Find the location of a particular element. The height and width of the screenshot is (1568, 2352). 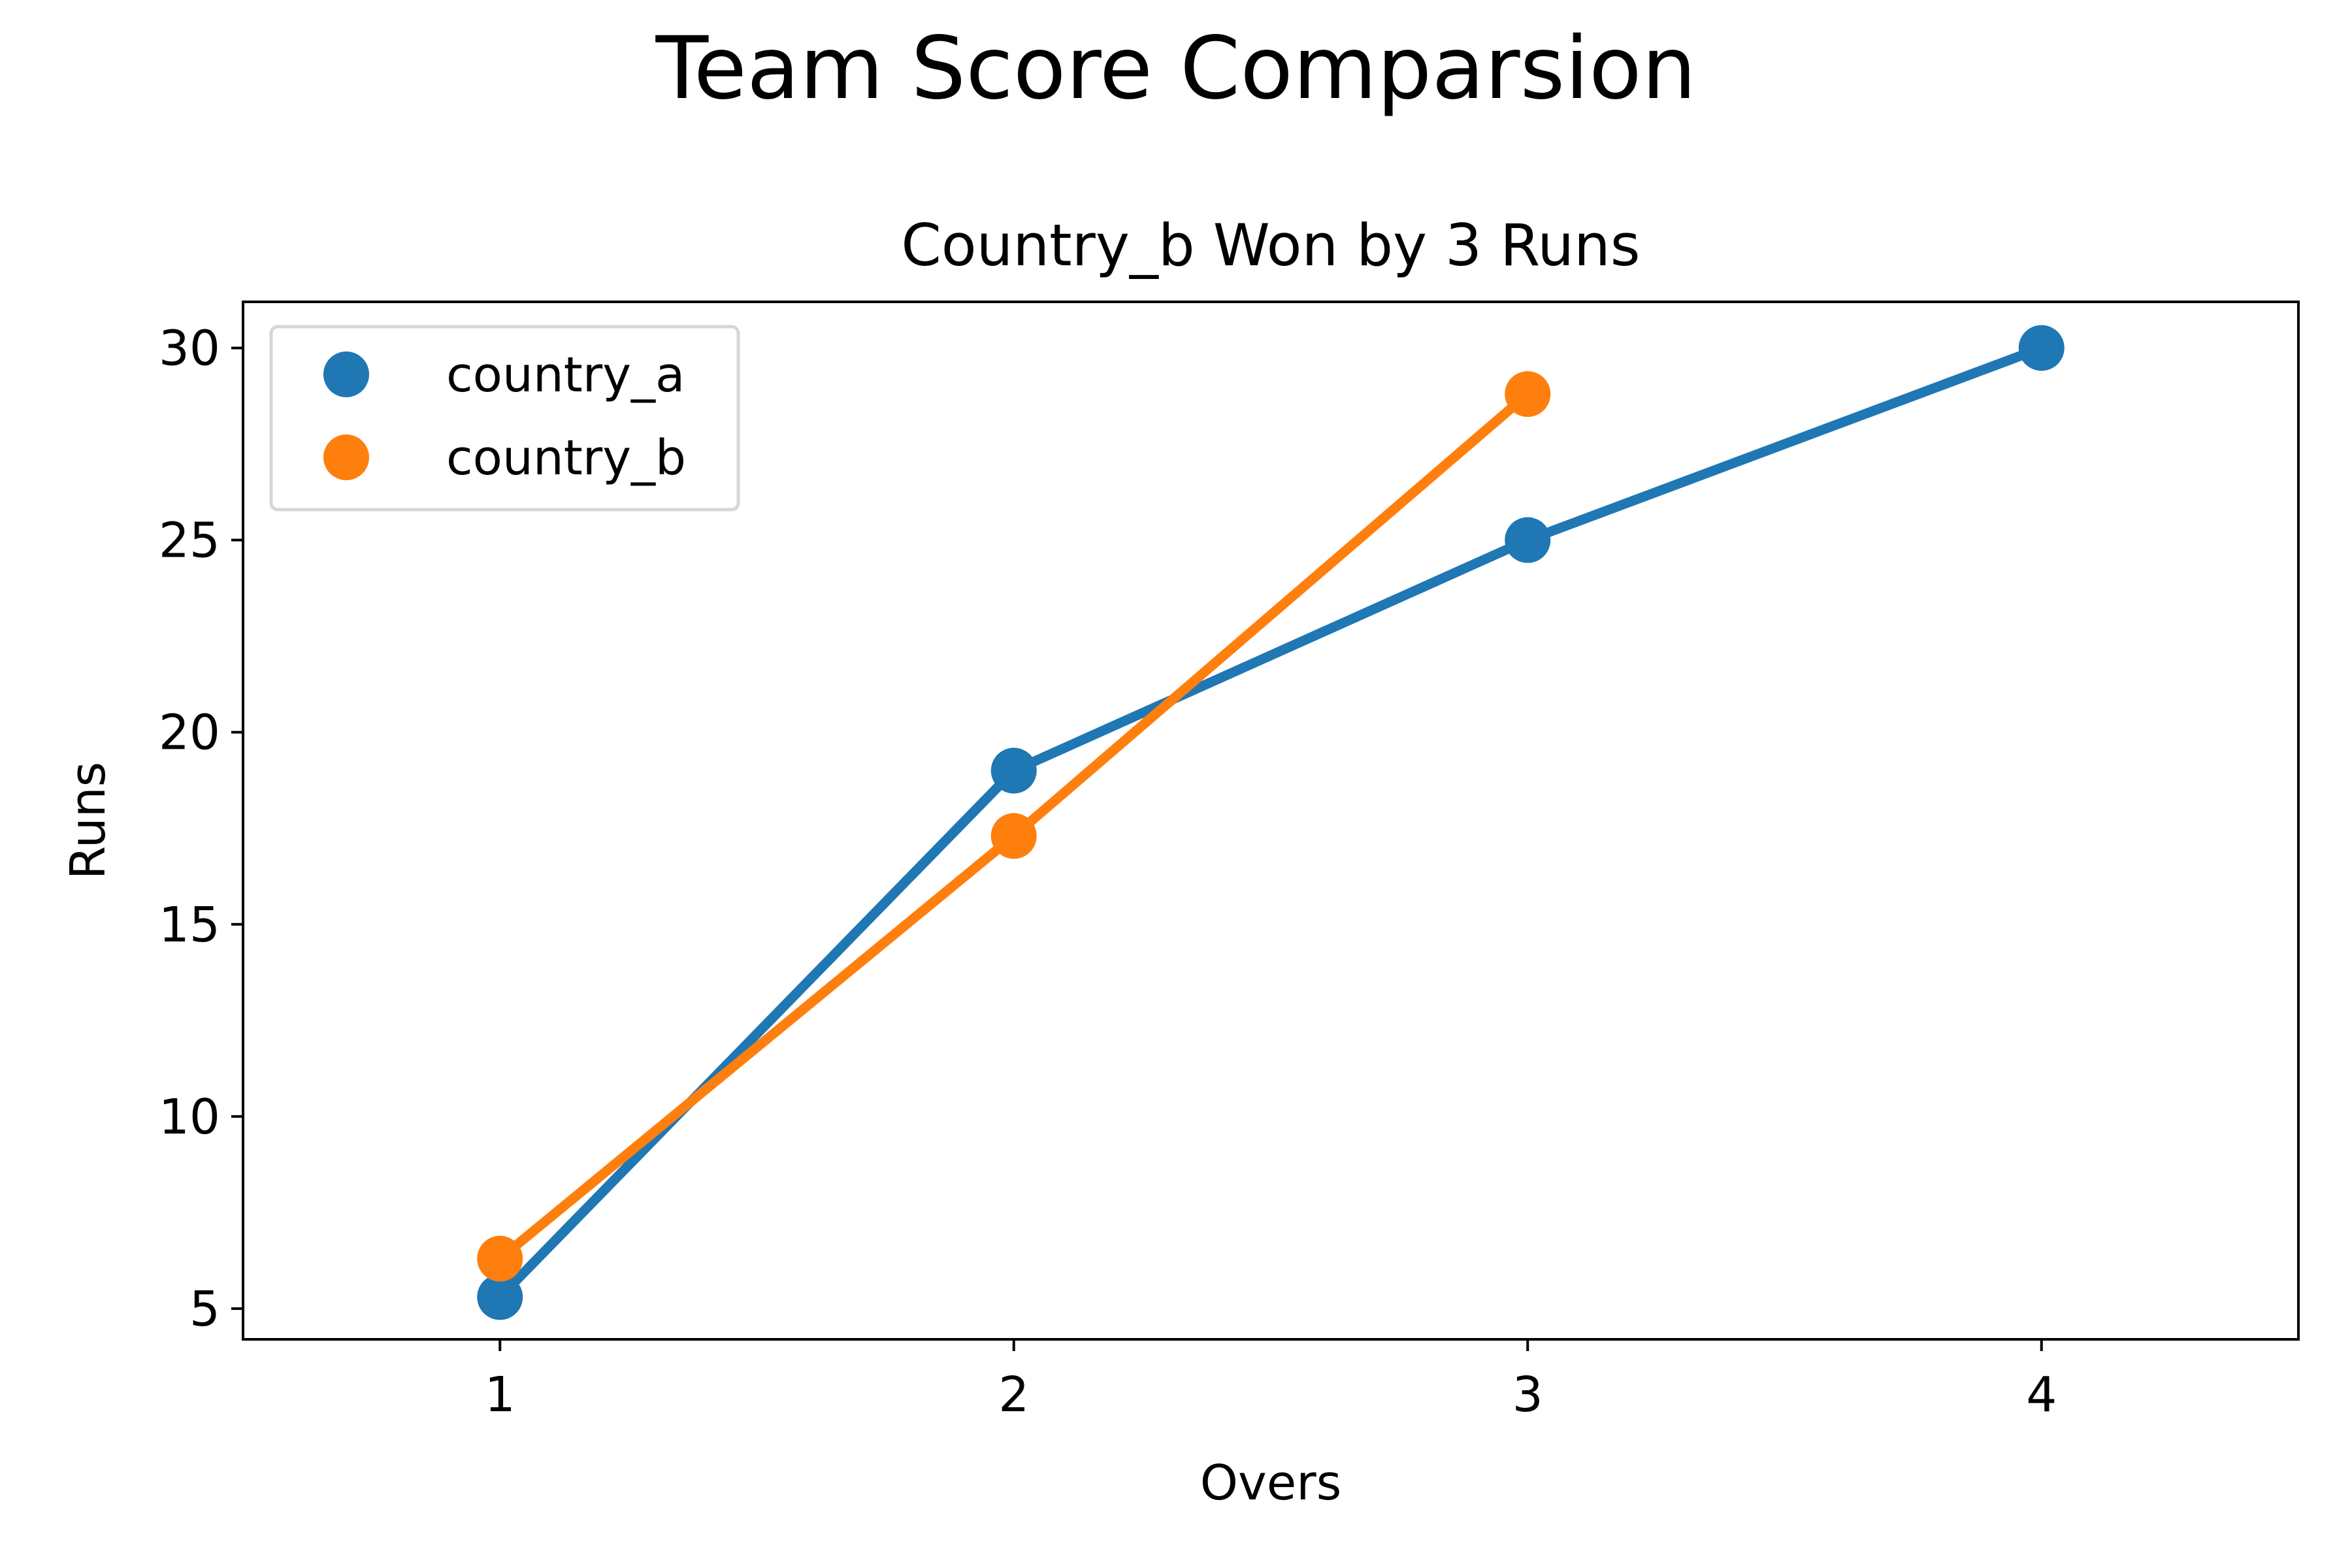

legend-label-country_b: country_b is located at coordinates (566, 458).